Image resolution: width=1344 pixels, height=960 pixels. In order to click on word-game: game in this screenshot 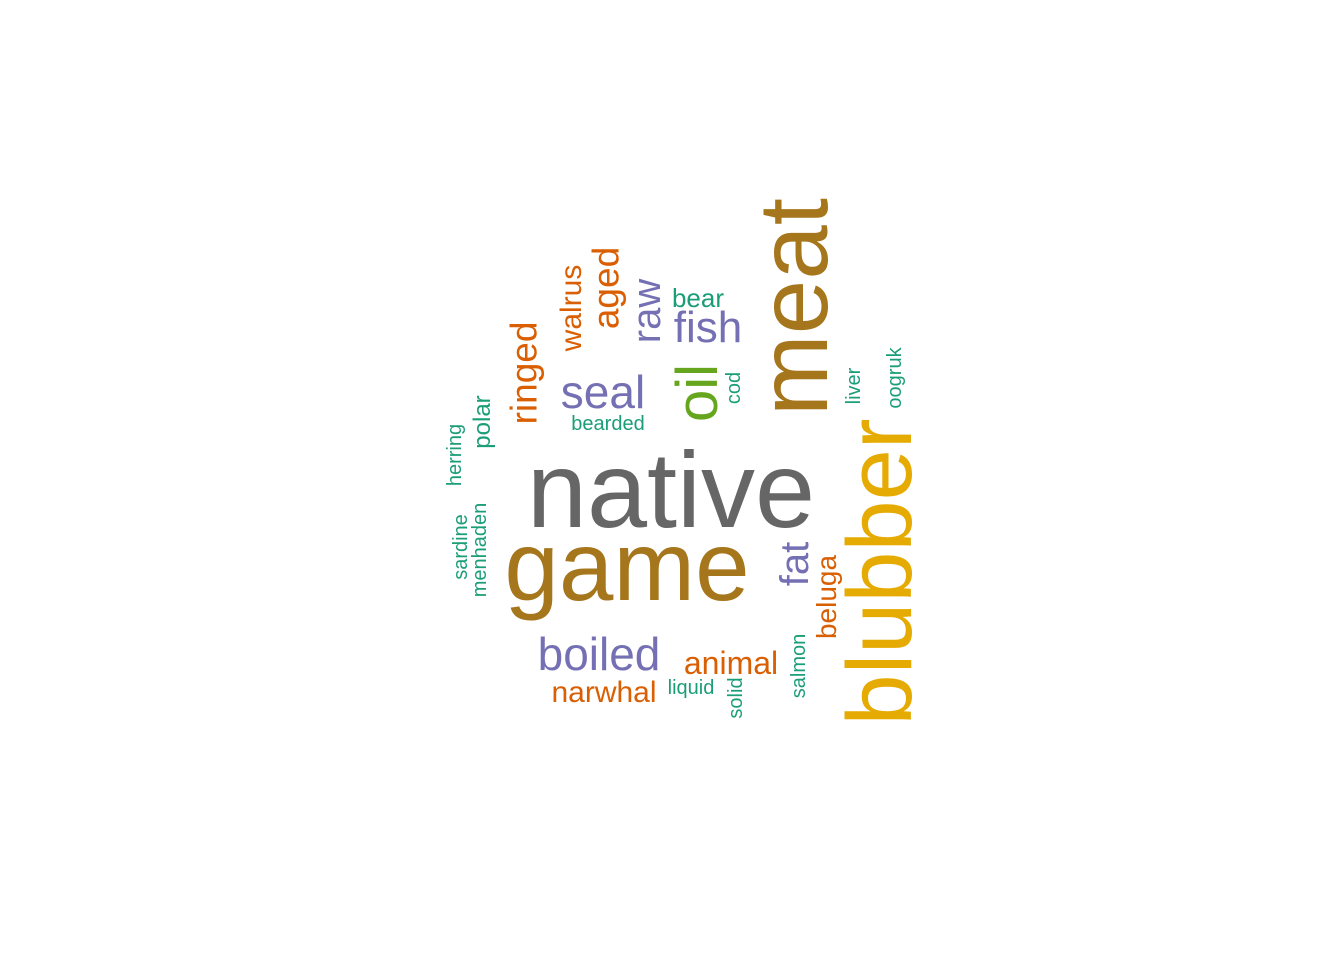, I will do `click(627, 566)`.